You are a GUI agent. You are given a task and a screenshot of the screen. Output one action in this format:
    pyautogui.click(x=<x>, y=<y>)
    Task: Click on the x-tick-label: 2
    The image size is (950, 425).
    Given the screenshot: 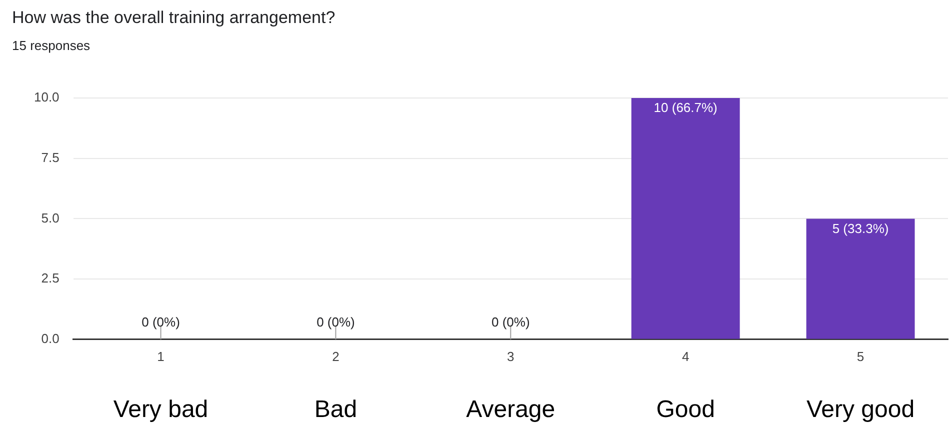 What is the action you would take?
    pyautogui.click(x=336, y=356)
    